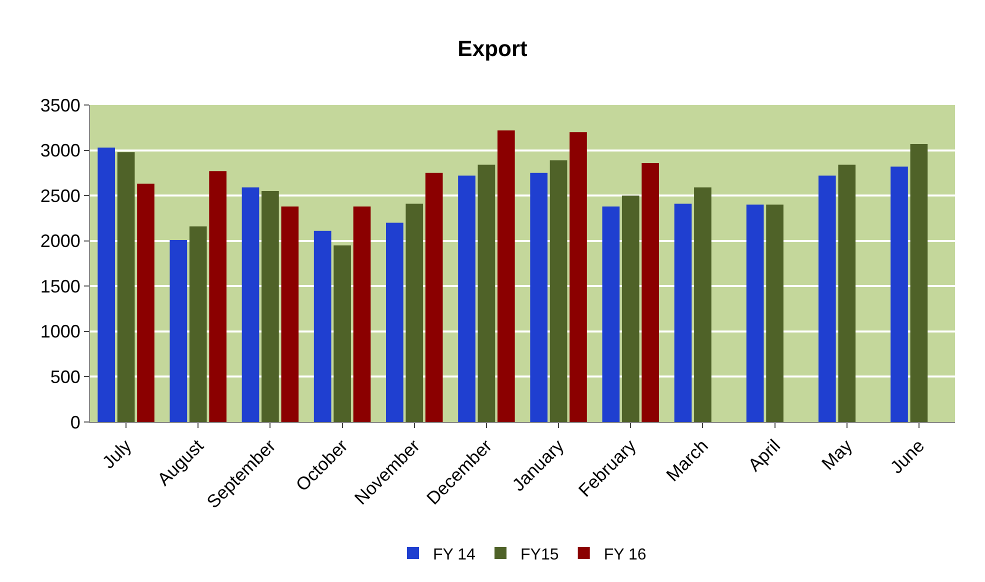  What do you see at coordinates (75, 422) in the screenshot?
I see `y-tick-label: 0` at bounding box center [75, 422].